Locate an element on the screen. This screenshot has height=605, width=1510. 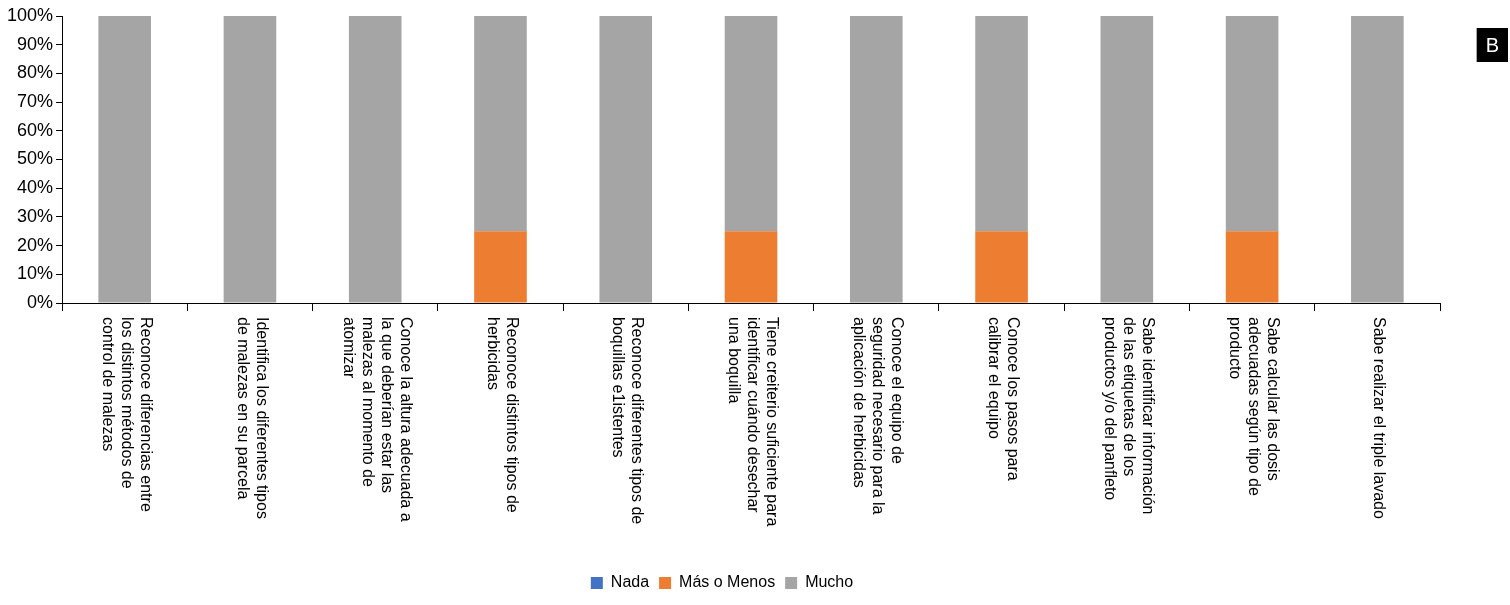
x-tick-label: Reconoce distintos tipos de herbicidas is located at coordinates (503, 415).